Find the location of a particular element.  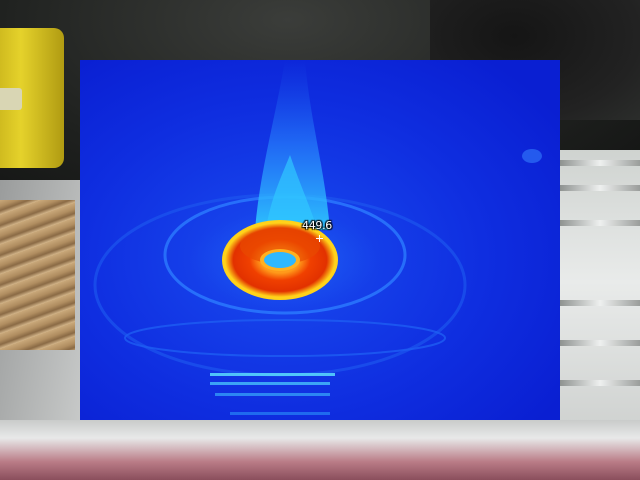

reflection-arc is located at coordinates (285, 338).